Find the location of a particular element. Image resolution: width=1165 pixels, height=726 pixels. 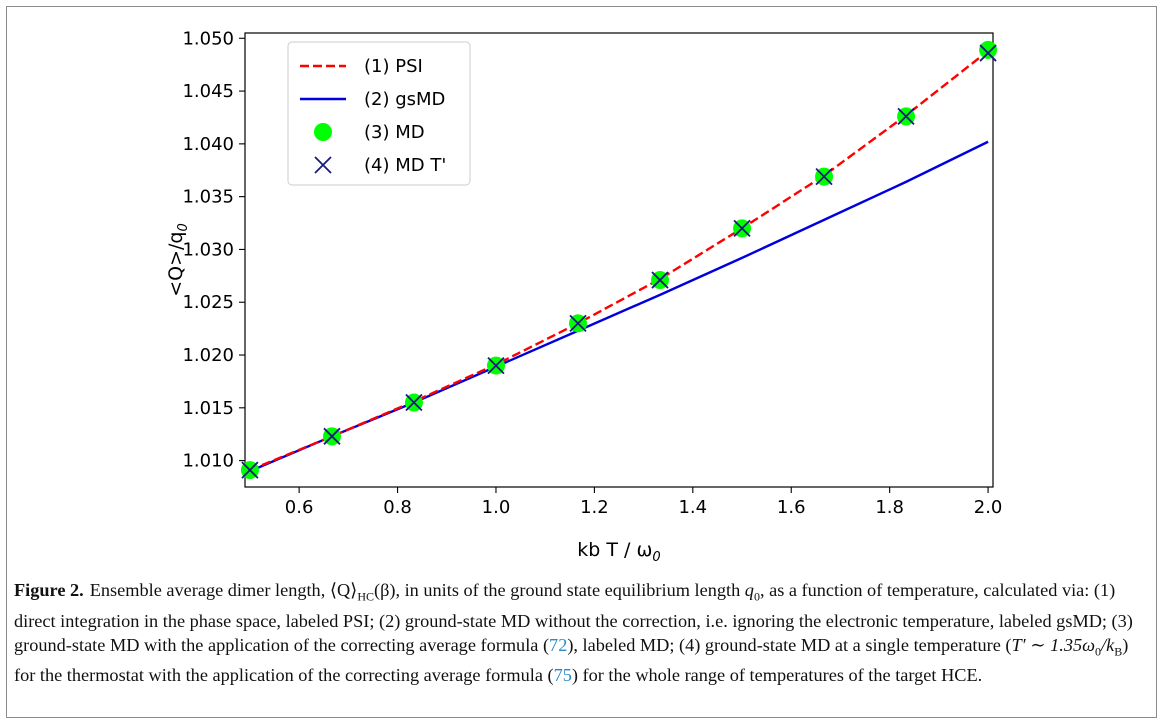

data-point-md is located at coordinates (988, 49).